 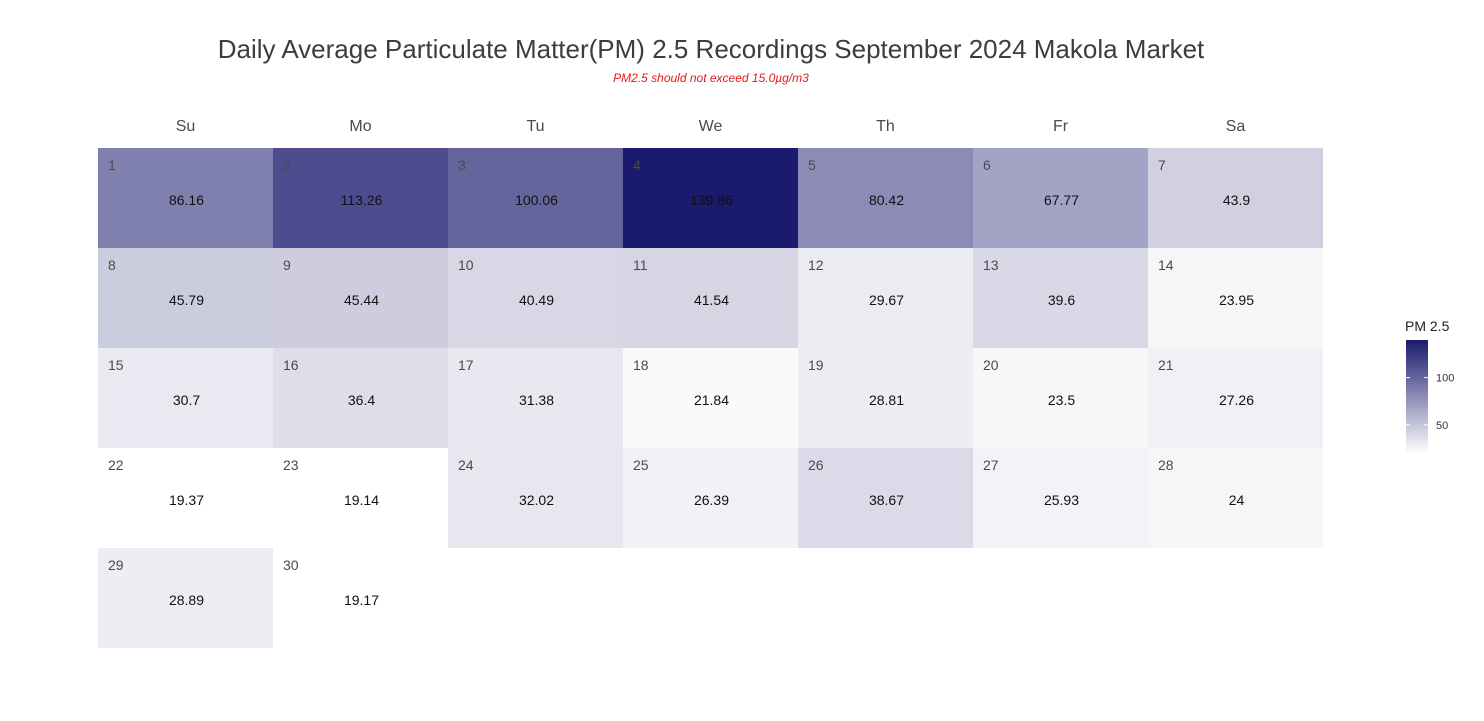 I want to click on cell-day-number: 7, so click(x=1162, y=165).